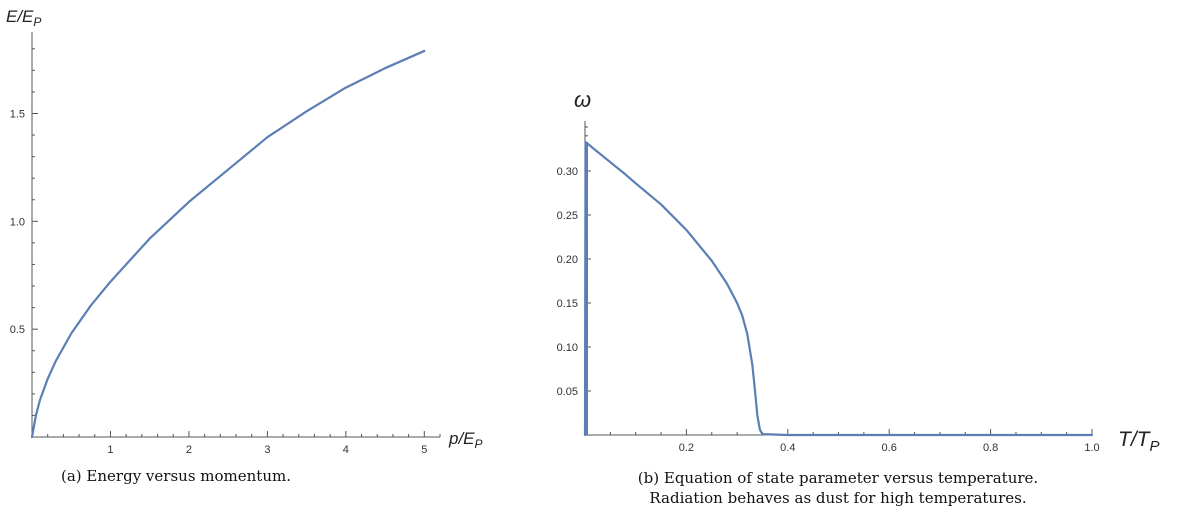 This screenshot has width=1187, height=521. Describe the element at coordinates (267, 450) in the screenshot. I see `x-tick-label: 3` at that location.